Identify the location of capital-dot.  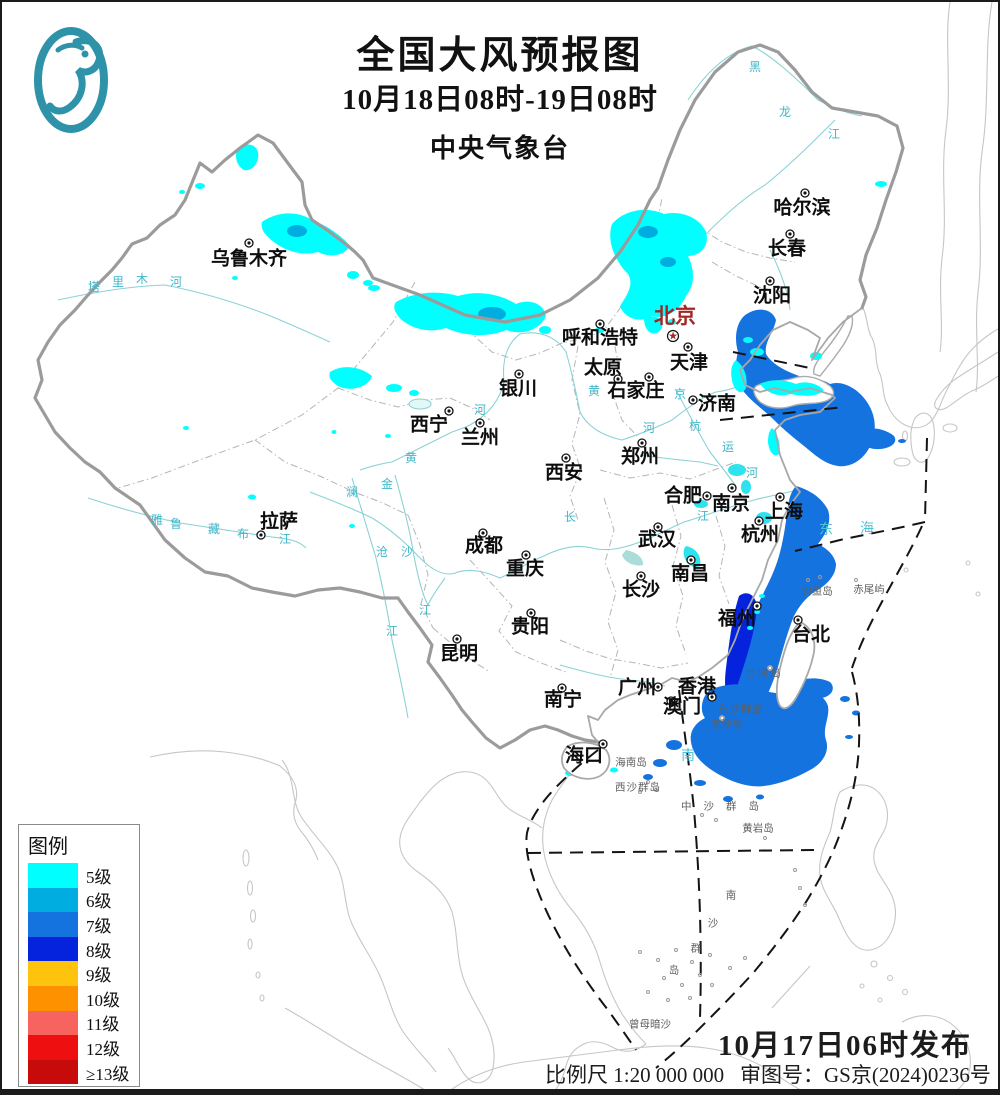
(673, 336).